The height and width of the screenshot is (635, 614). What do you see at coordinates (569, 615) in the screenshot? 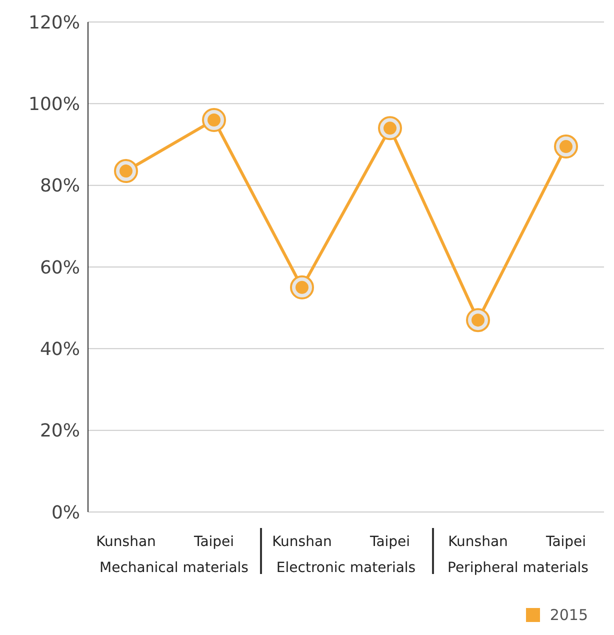
I see `legend-label: 2015` at bounding box center [569, 615].